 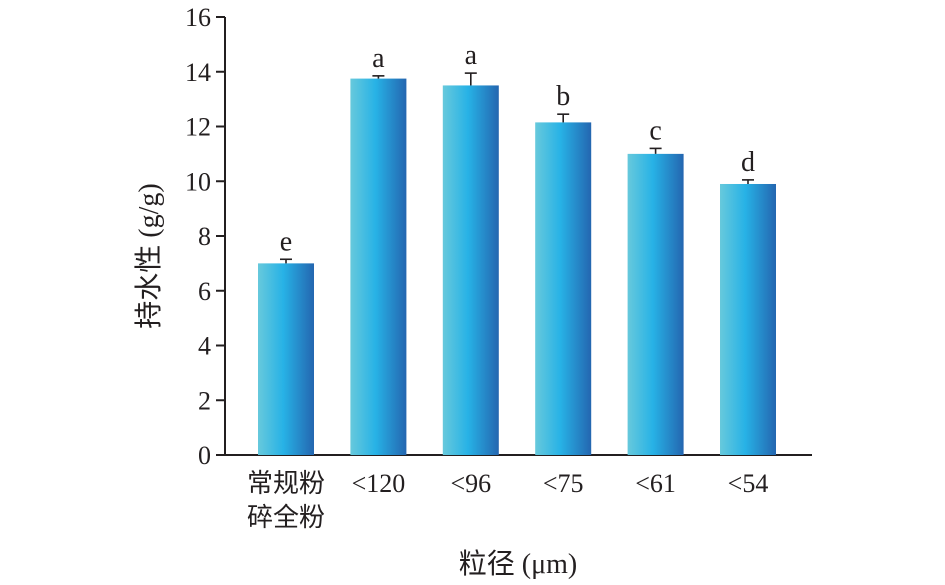 What do you see at coordinates (655, 483) in the screenshot?
I see `x-tick-label: <61` at bounding box center [655, 483].